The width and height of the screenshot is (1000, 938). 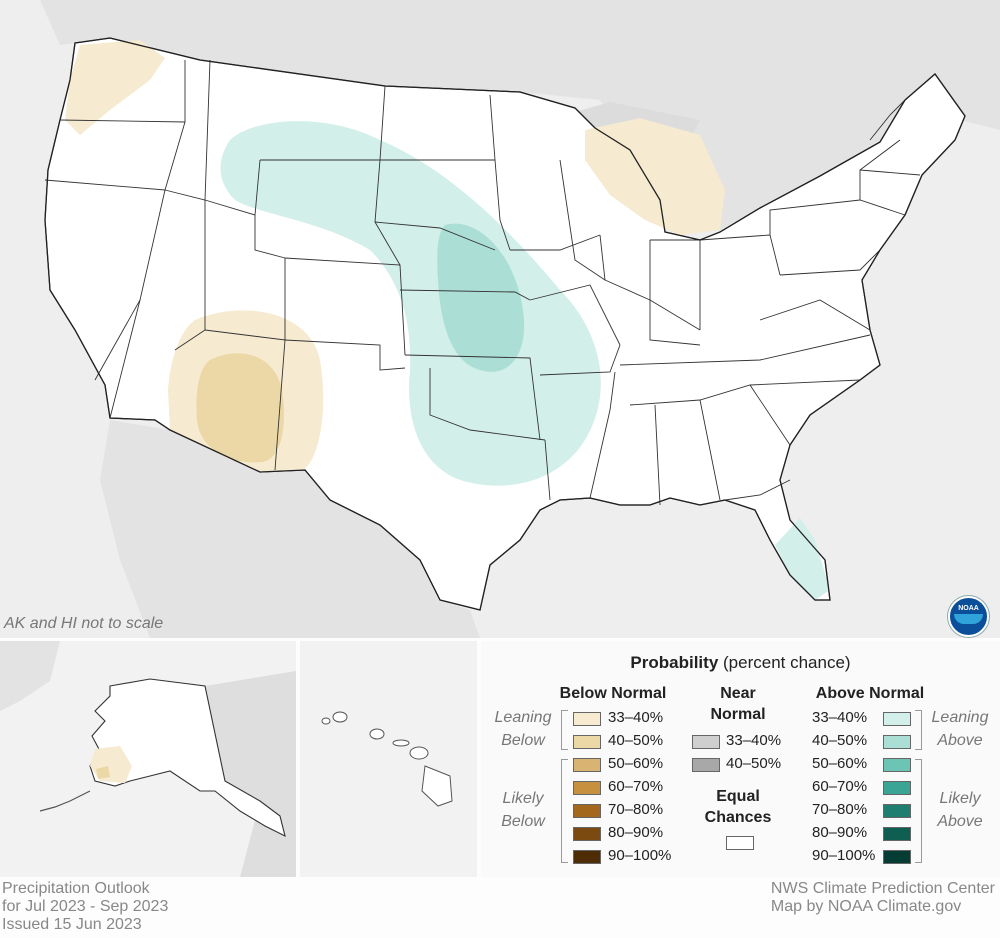 What do you see at coordinates (240, 408) in the screenshot?
I see `below-40-50-arizona` at bounding box center [240, 408].